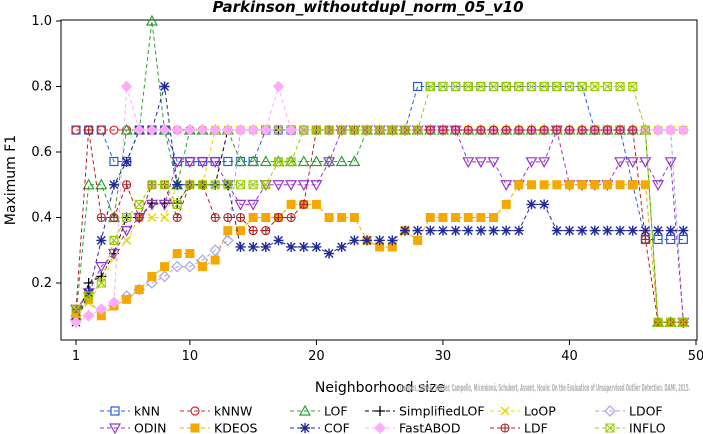 This screenshot has width=703, height=434. Describe the element at coordinates (41, 21) in the screenshot. I see `y-tick-label: 1.0` at that location.